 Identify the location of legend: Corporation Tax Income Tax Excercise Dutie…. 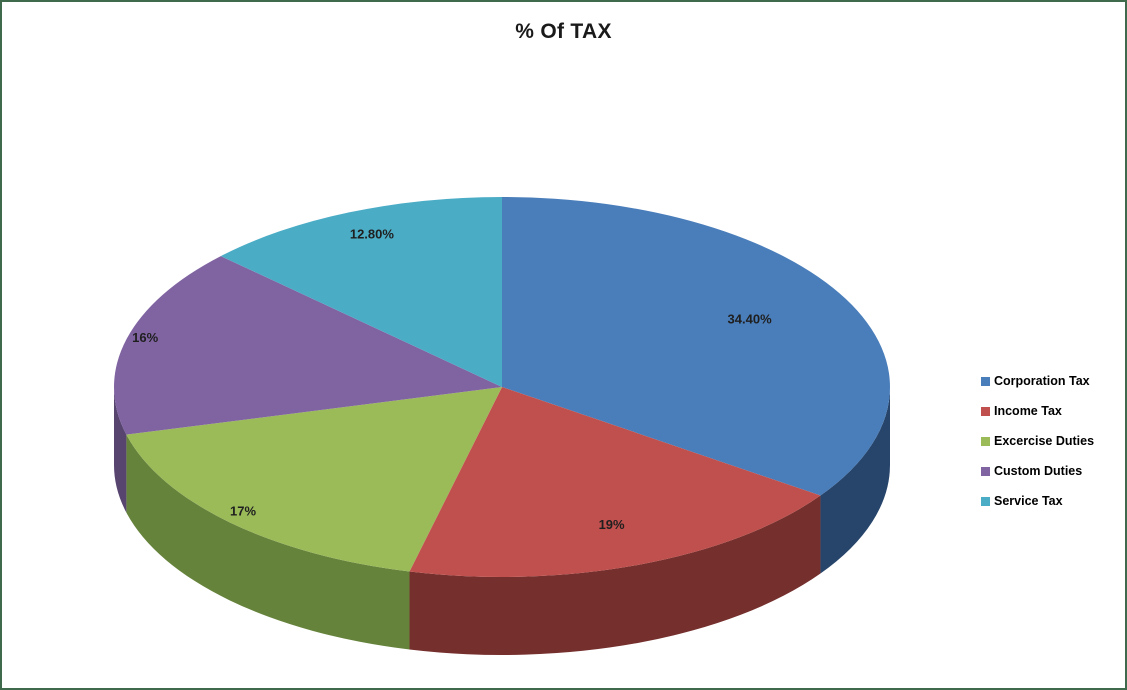
(1037, 441).